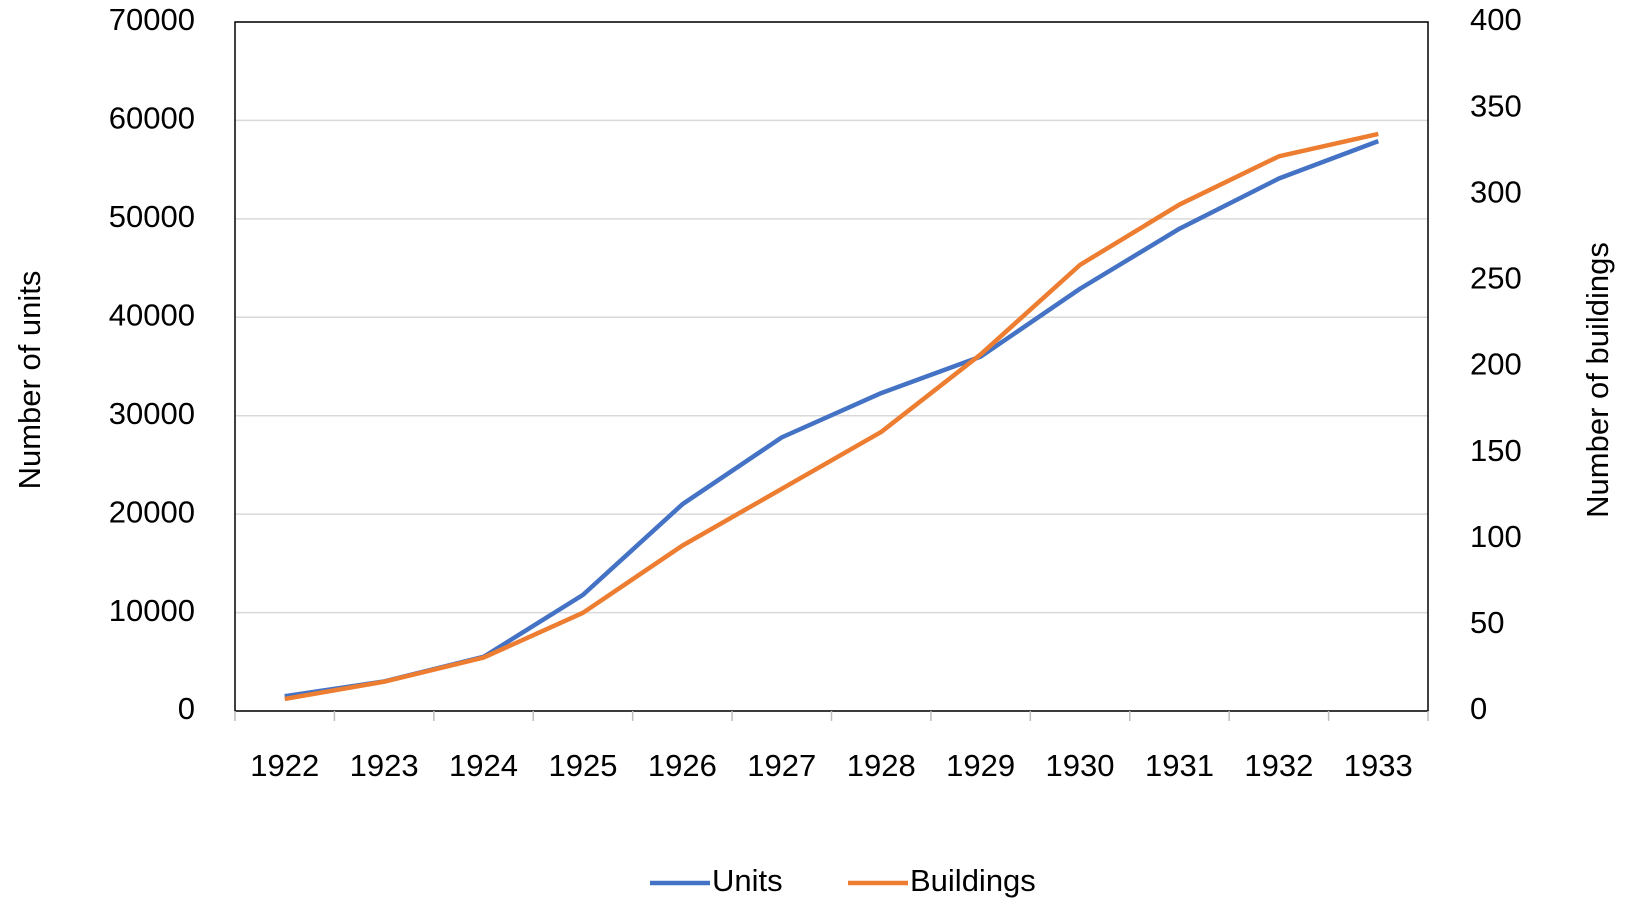 Image resolution: width=1631 pixels, height=903 pixels. What do you see at coordinates (152, 216) in the screenshot?
I see `y-tick-label: 50000` at bounding box center [152, 216].